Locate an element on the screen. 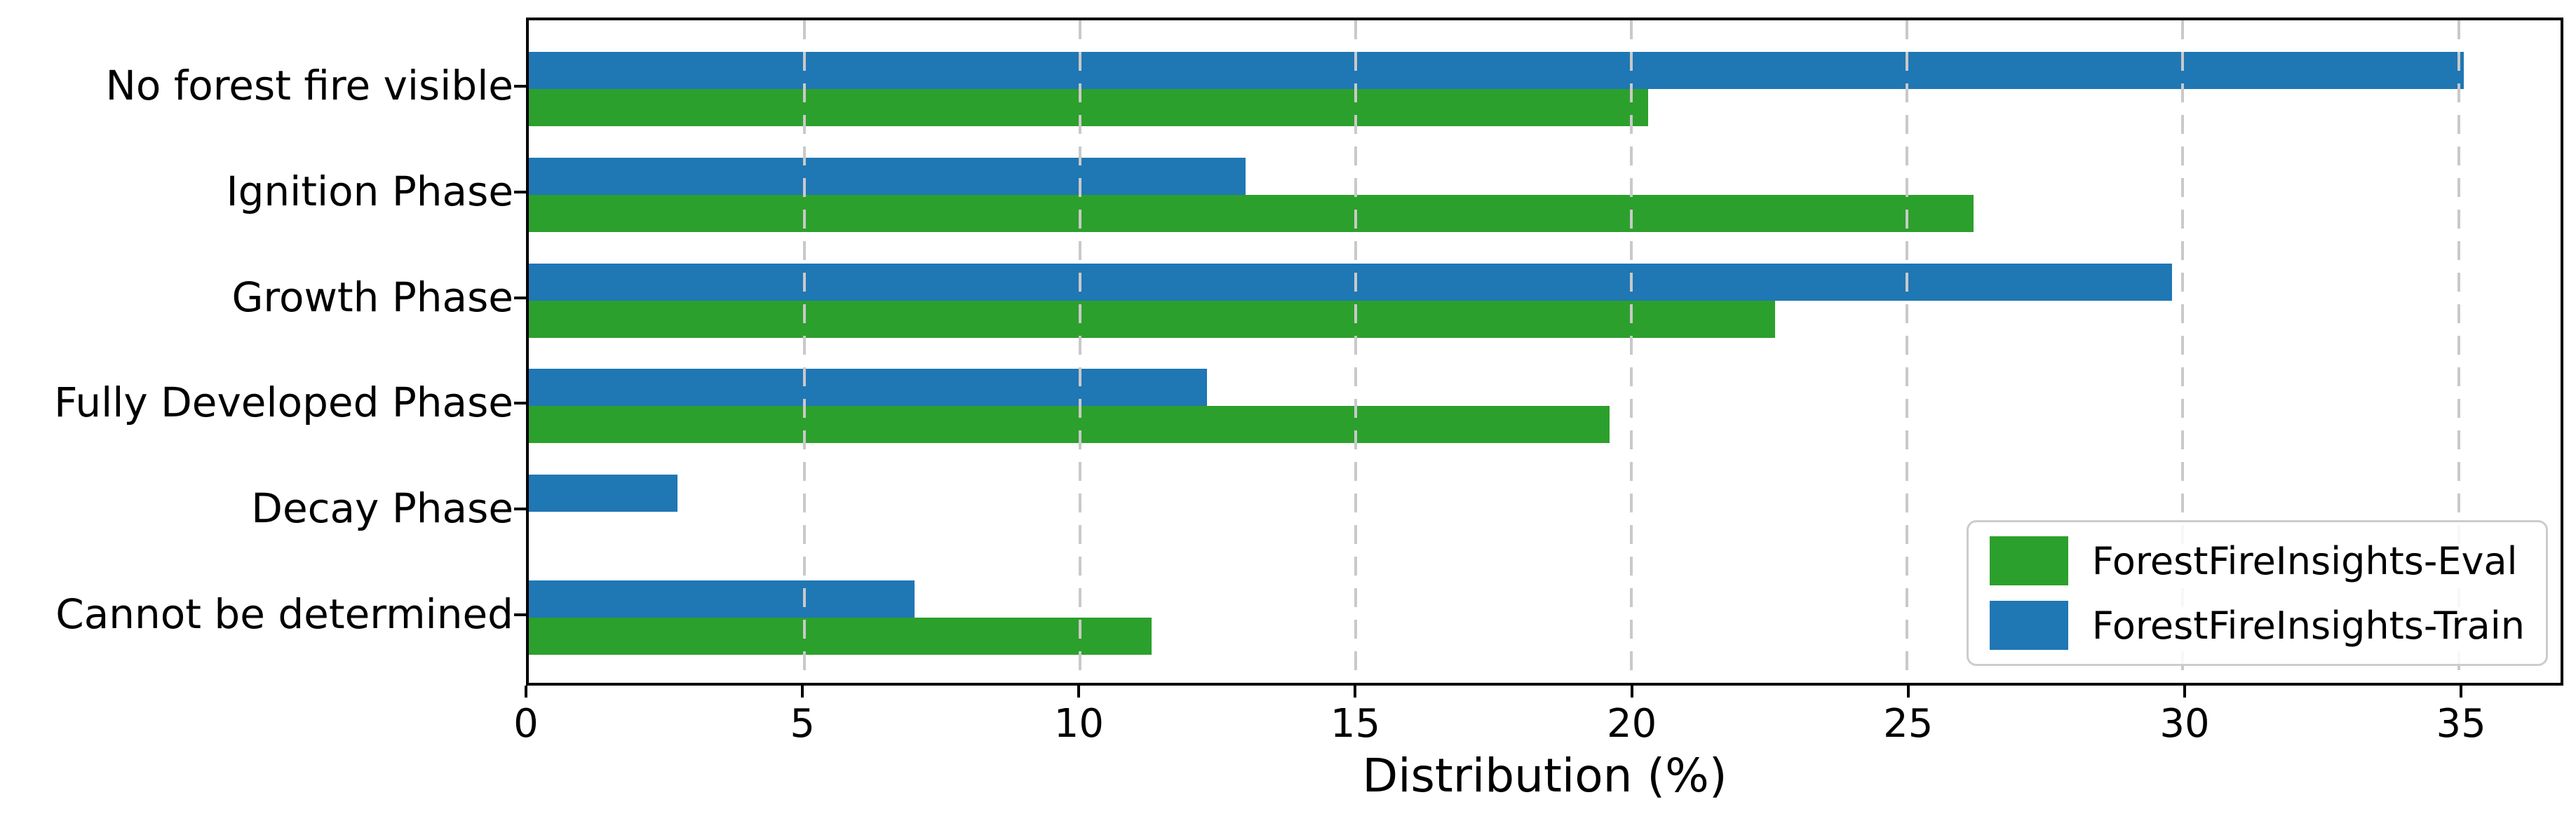  x-tick-label: 5 is located at coordinates (802, 724).